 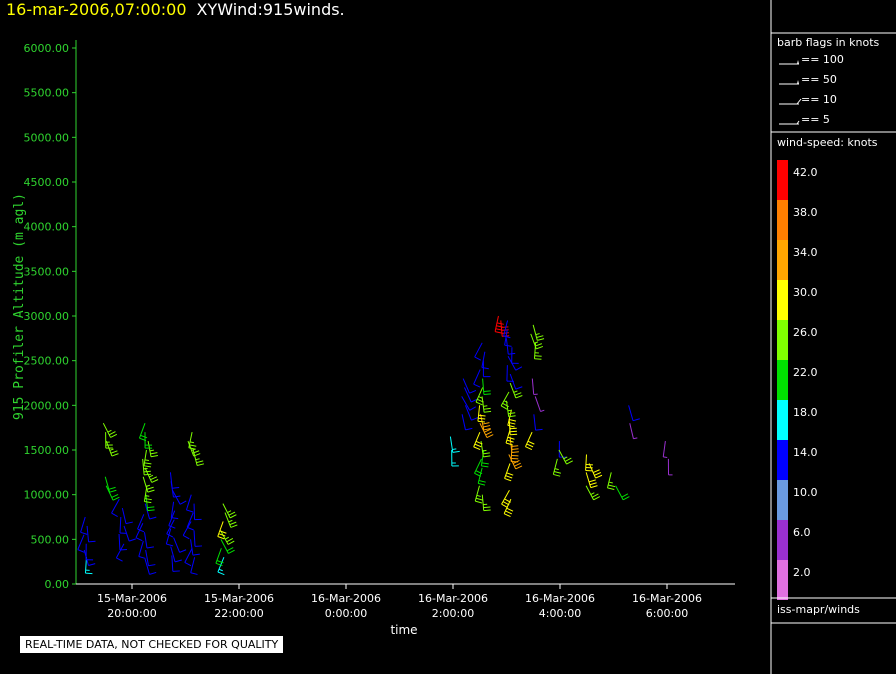 What do you see at coordinates (802, 572) in the screenshot?
I see `color-swatch-label: 2.0` at bounding box center [802, 572].